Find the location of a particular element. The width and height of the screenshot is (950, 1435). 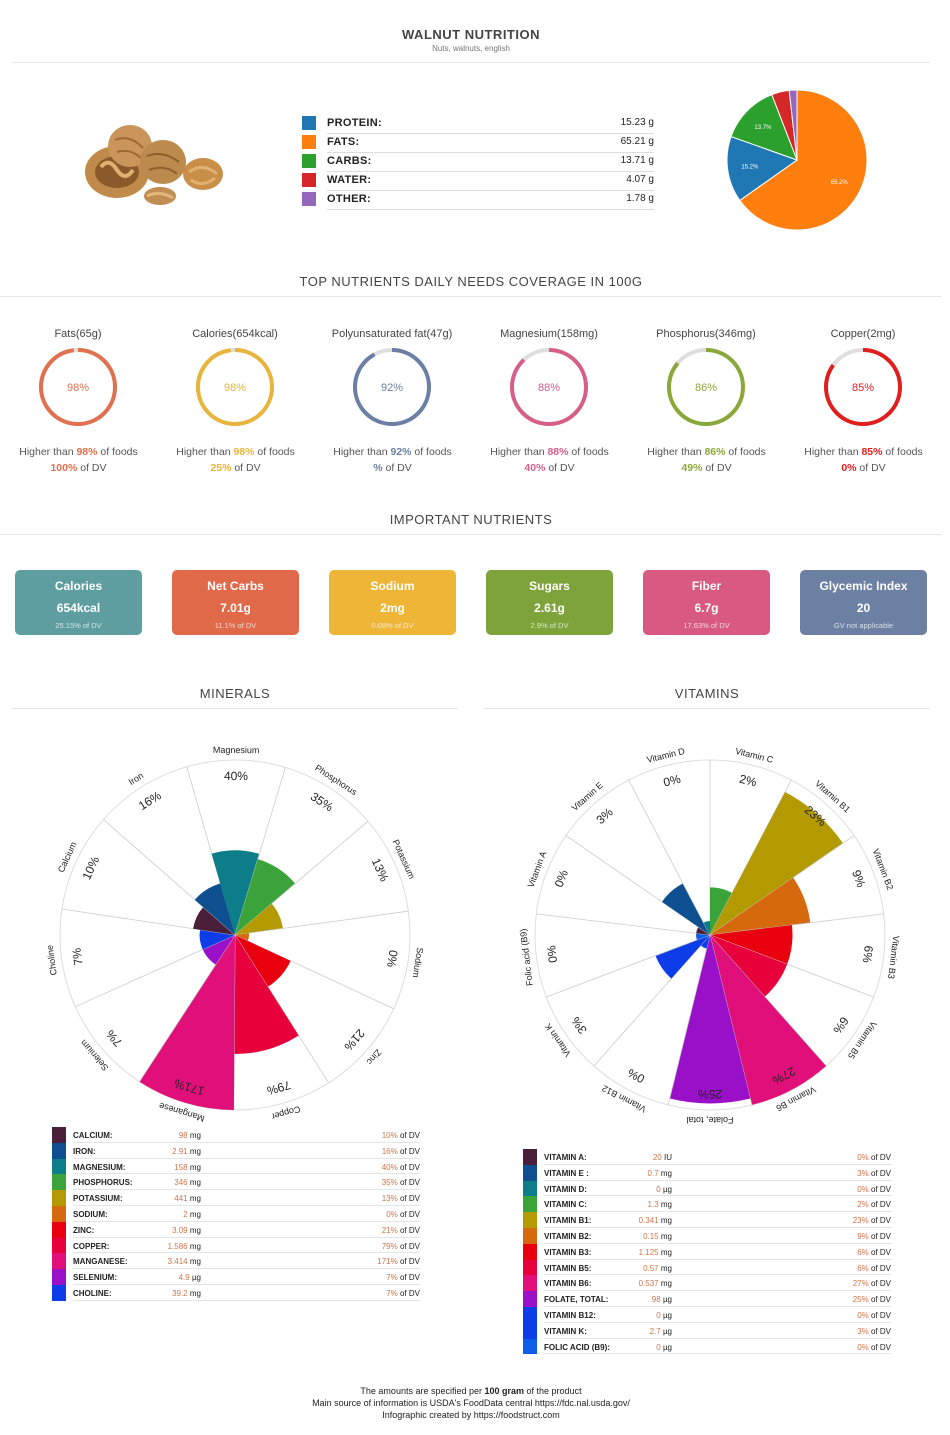

nutrient-amount: 0 µg is located at coordinates (632, 1189).